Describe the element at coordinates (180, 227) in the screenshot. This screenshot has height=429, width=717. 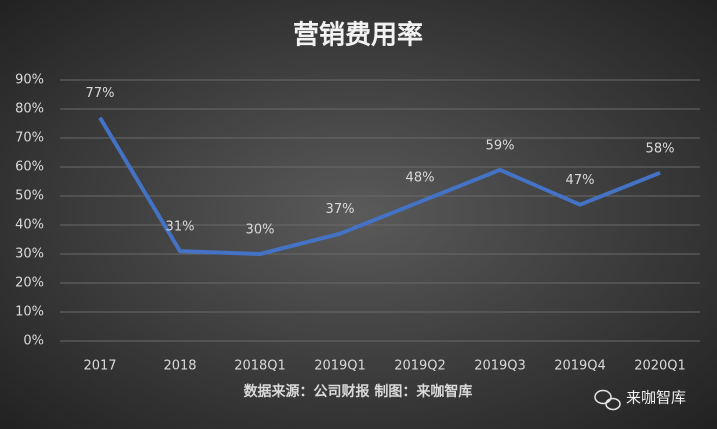
I see `data-label: 31%` at that location.